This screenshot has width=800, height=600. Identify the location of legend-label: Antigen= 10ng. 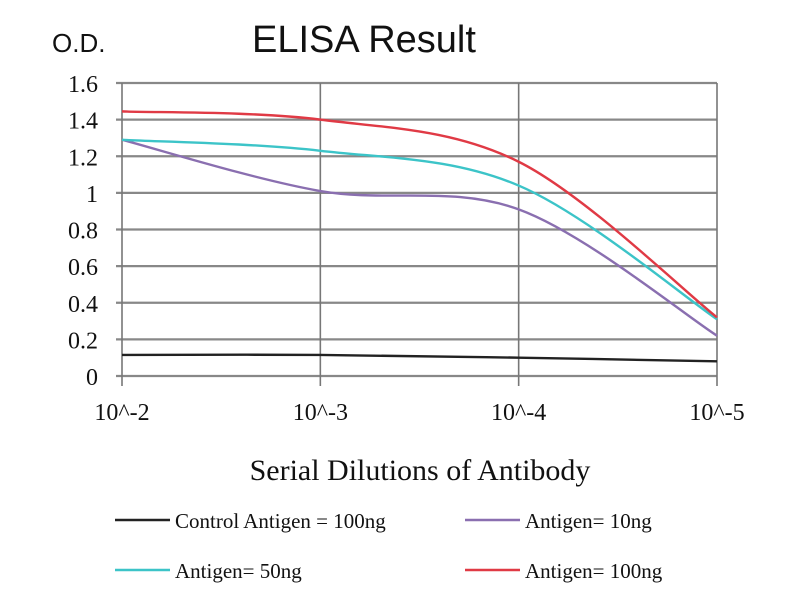
(588, 521).